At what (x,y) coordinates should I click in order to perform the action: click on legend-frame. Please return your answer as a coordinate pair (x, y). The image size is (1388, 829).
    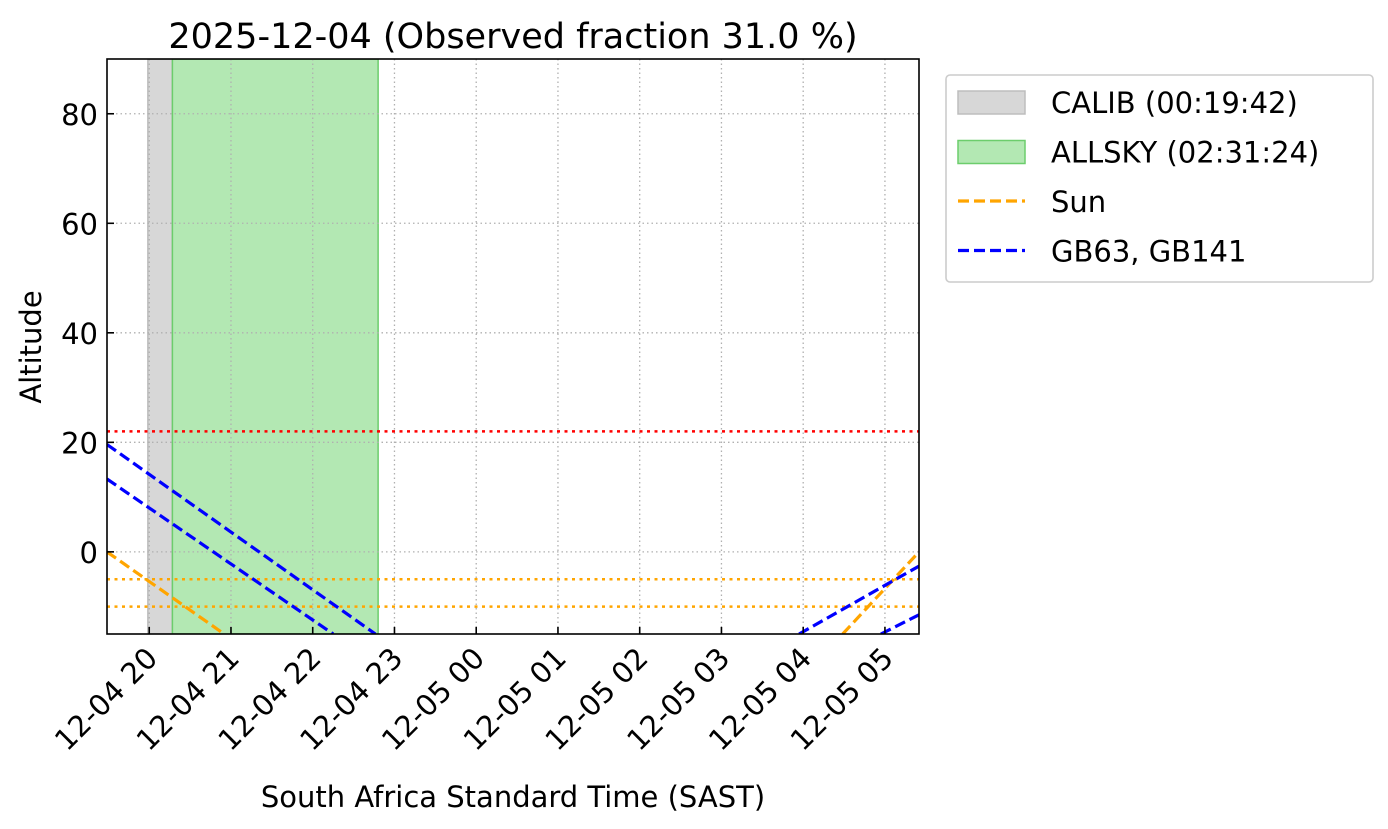
    Looking at the image, I should click on (1159, 178).